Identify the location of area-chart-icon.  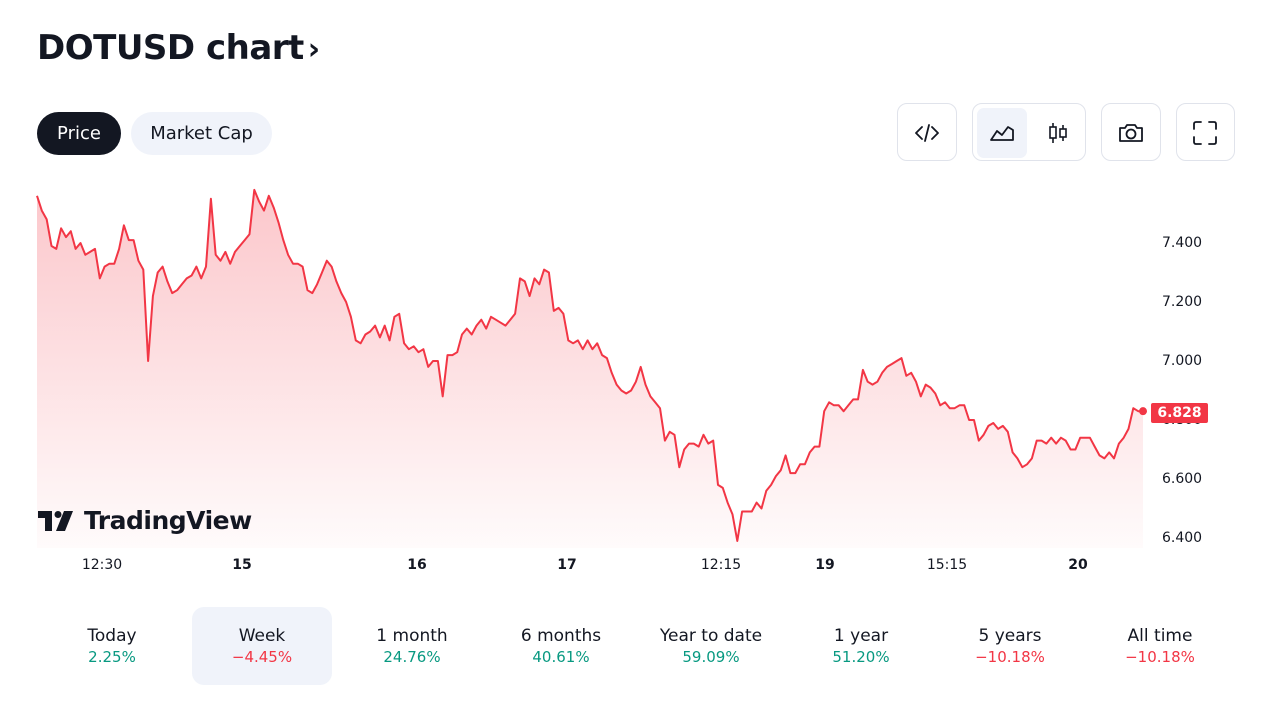
(1002, 133).